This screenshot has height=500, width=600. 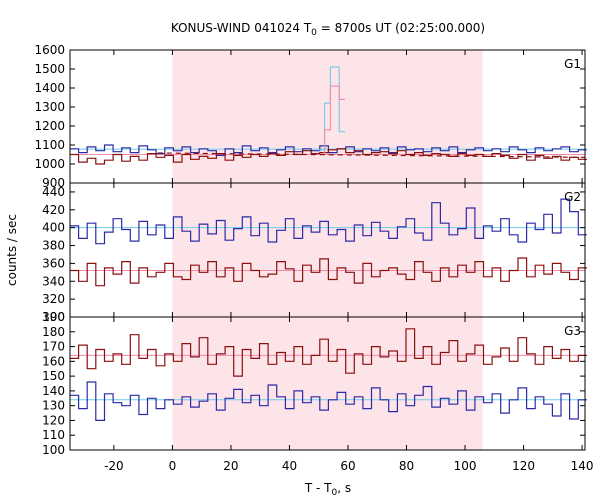 What do you see at coordinates (49, 126) in the screenshot?
I see `y-tick-label: 1200` at bounding box center [49, 126].